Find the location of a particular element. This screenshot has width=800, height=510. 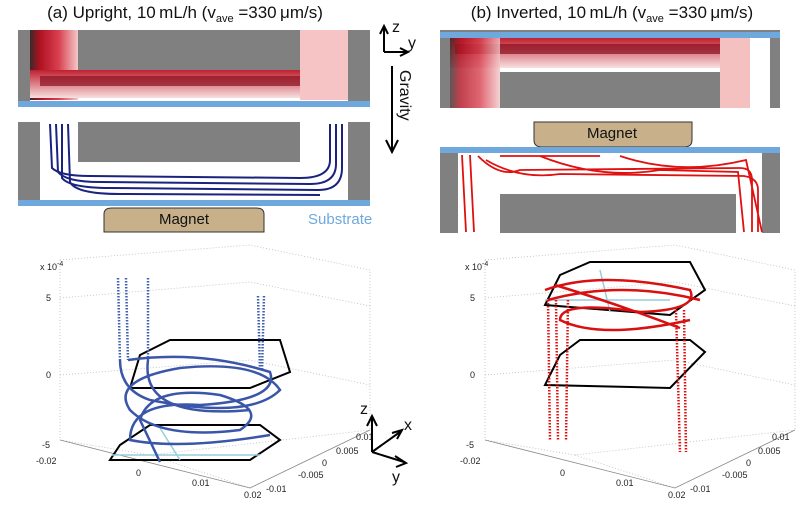

gravity-arrow is located at coordinates (392, 110).